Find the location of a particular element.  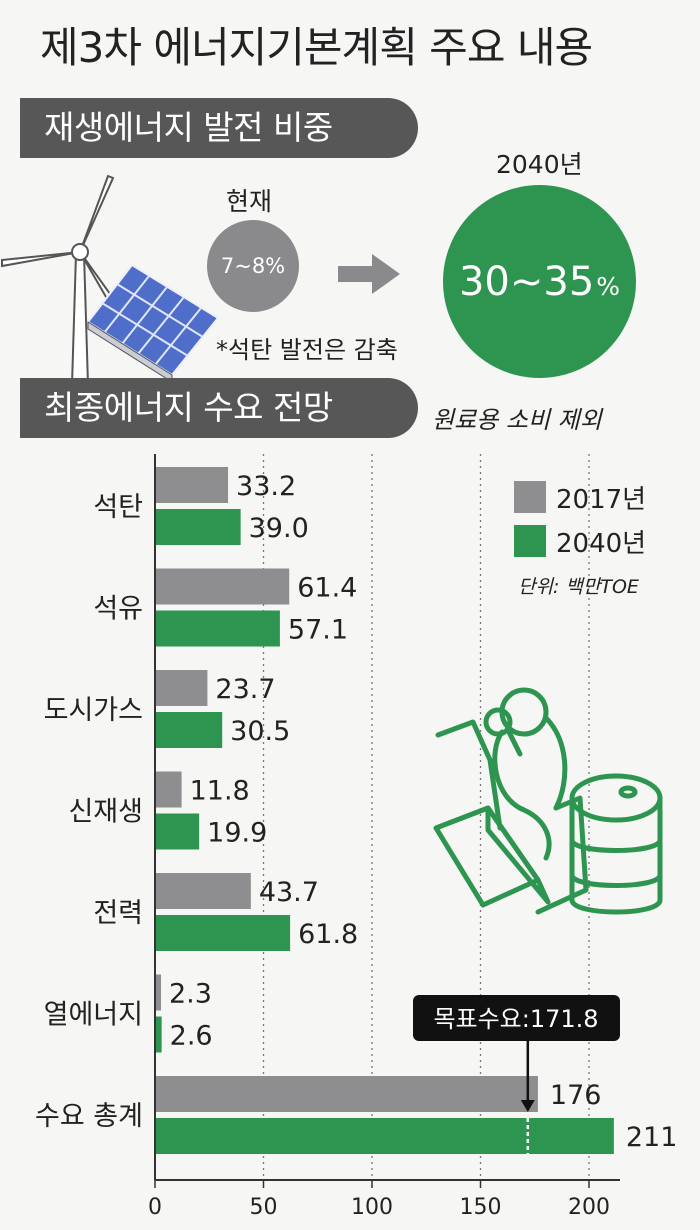

wind-turbine-icon is located at coordinates (60, 279).